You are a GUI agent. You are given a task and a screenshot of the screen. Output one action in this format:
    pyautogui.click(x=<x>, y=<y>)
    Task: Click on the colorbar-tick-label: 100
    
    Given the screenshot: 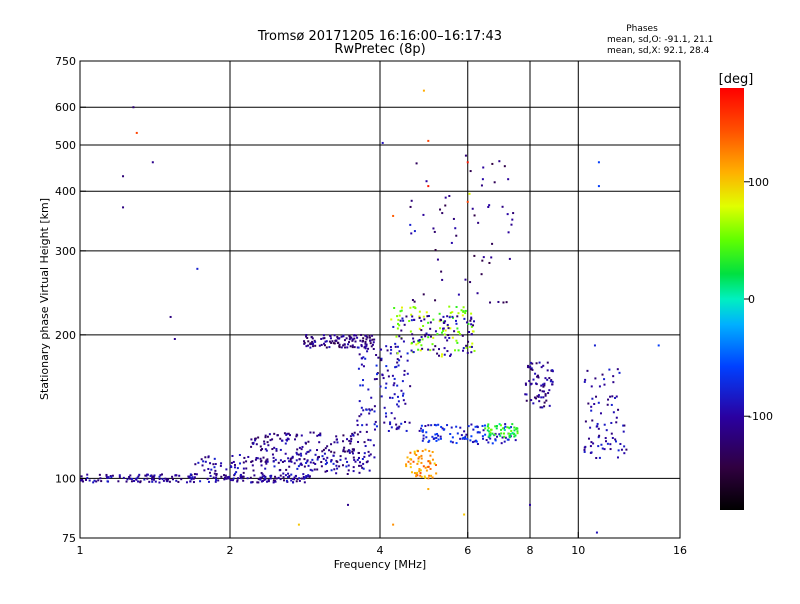 What is the action you would take?
    pyautogui.click(x=758, y=182)
    